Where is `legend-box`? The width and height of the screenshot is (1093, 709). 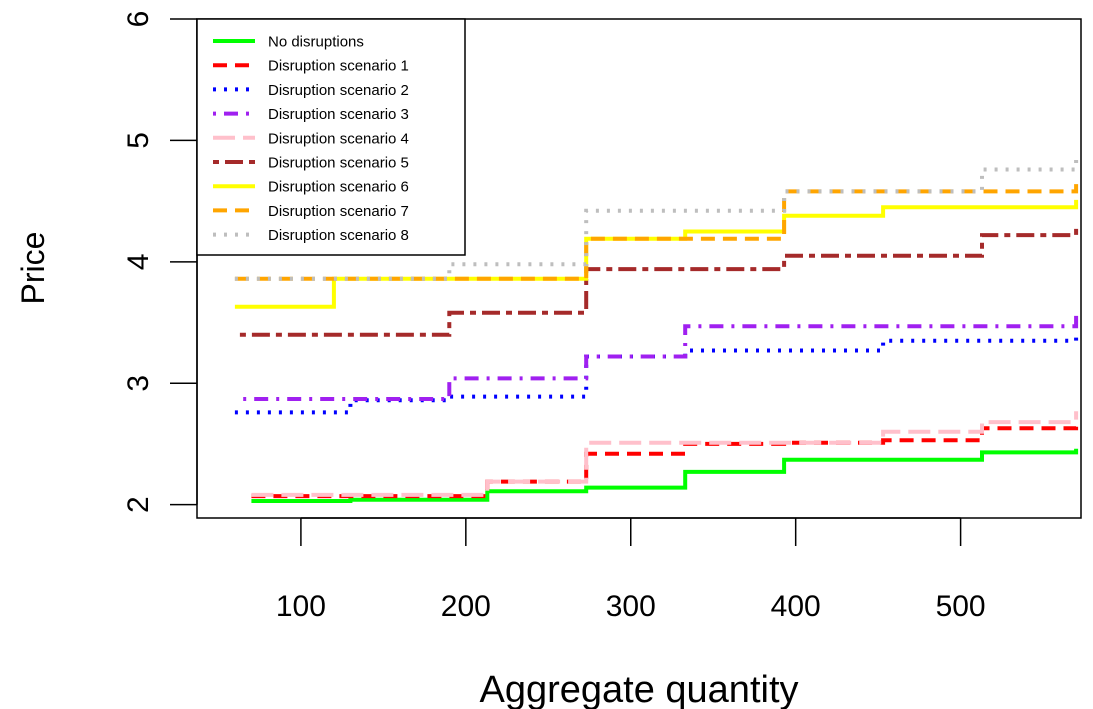
legend-box is located at coordinates (331, 137).